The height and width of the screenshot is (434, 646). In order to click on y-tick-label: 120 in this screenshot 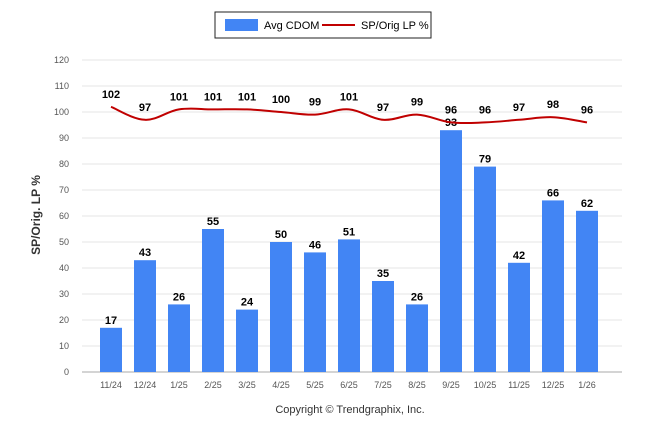, I will do `click(61, 60)`.